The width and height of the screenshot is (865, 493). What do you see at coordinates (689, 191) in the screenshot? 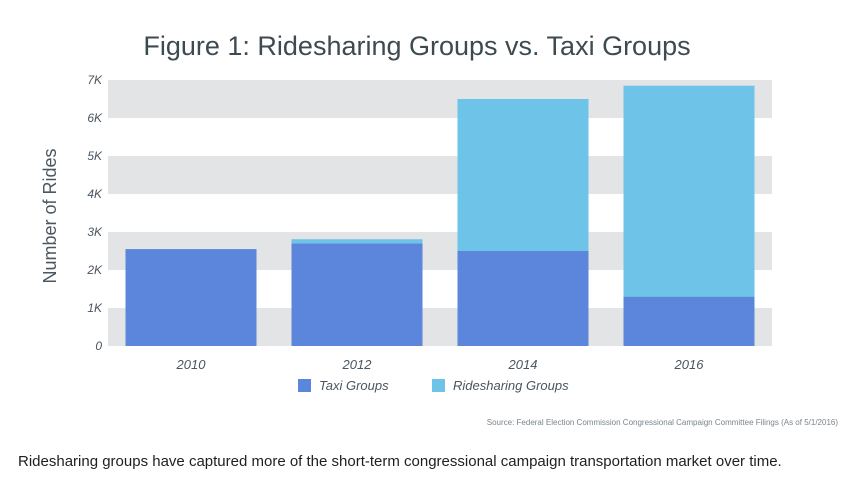
I see `bar-ridesharing-groups-2016` at bounding box center [689, 191].